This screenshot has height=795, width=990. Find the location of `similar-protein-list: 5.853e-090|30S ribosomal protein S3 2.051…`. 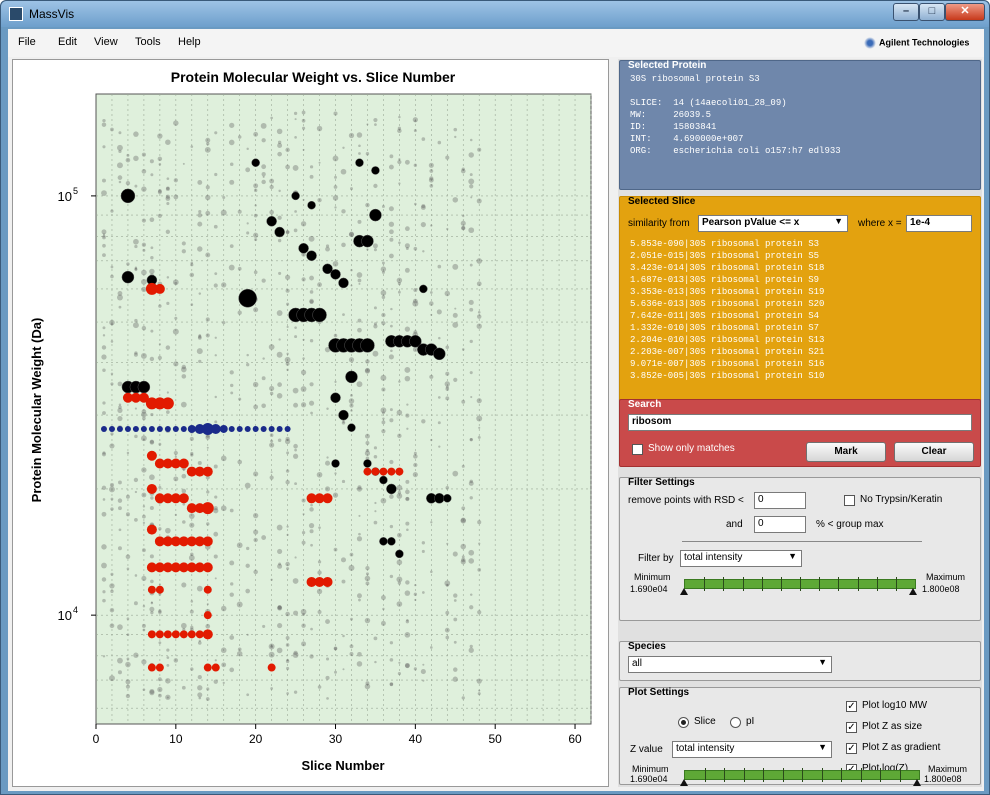

similar-protein-list: 5.853e-090|30S ribosomal protein S3 2.051… is located at coordinates (727, 310).